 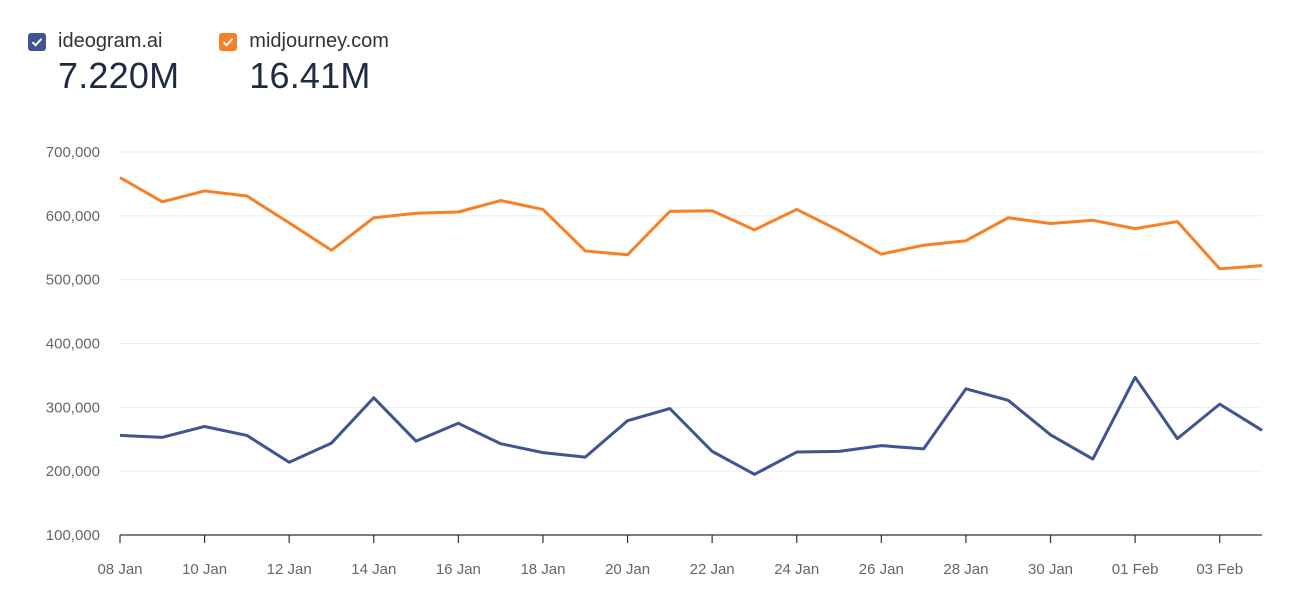 I want to click on series-line-midjourney-com, so click(x=691, y=223).